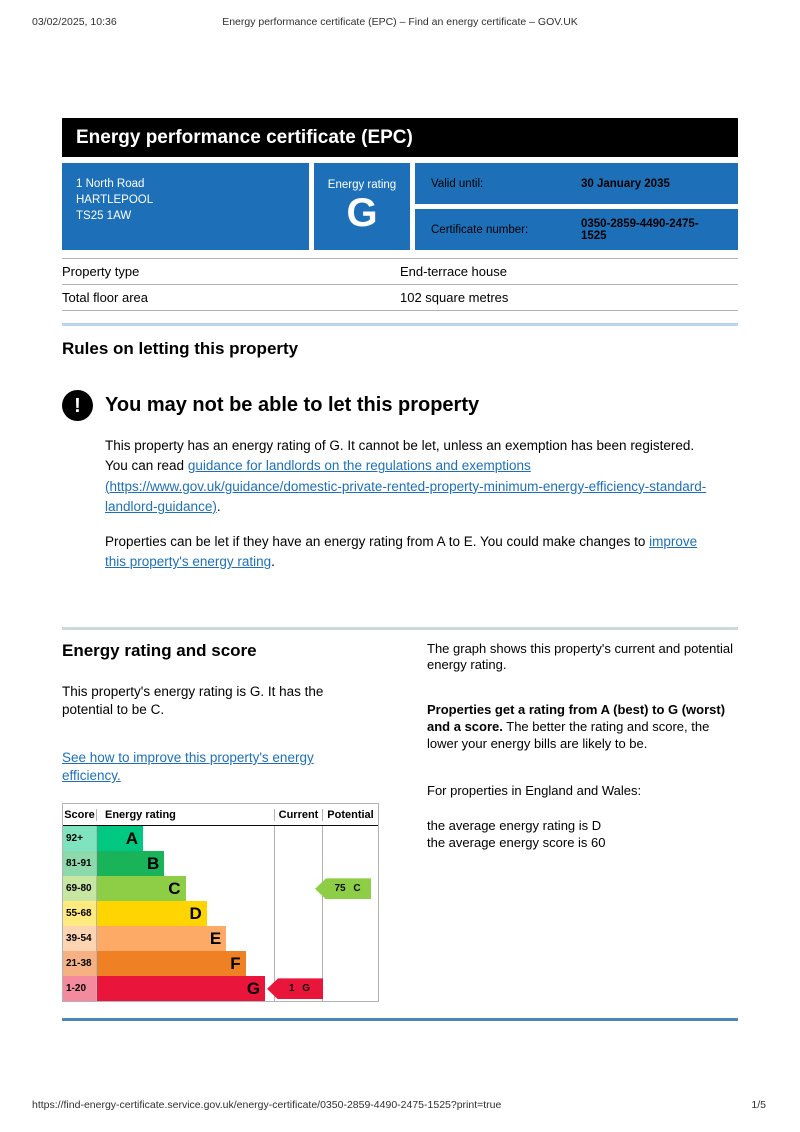 This screenshot has width=800, height=1132. What do you see at coordinates (400, 271) in the screenshot?
I see `property-detail-row: Property type End-terrace house` at bounding box center [400, 271].